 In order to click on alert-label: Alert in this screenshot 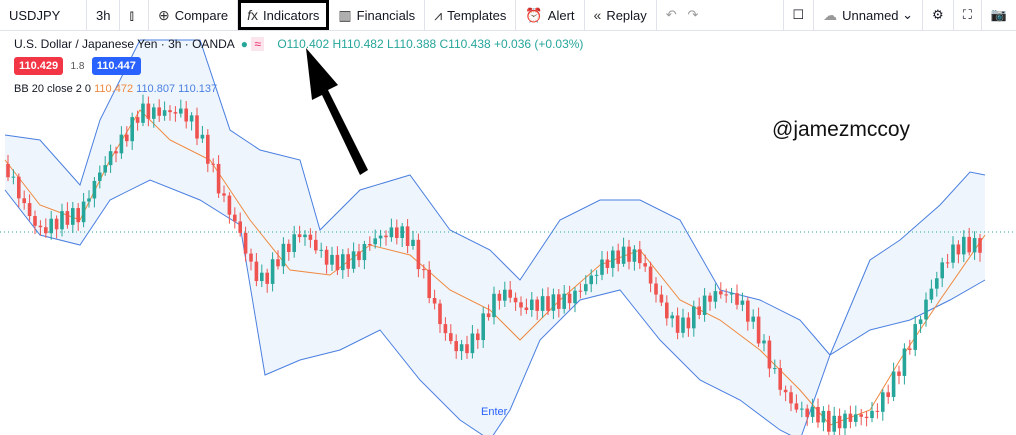, I will do `click(561, 15)`.